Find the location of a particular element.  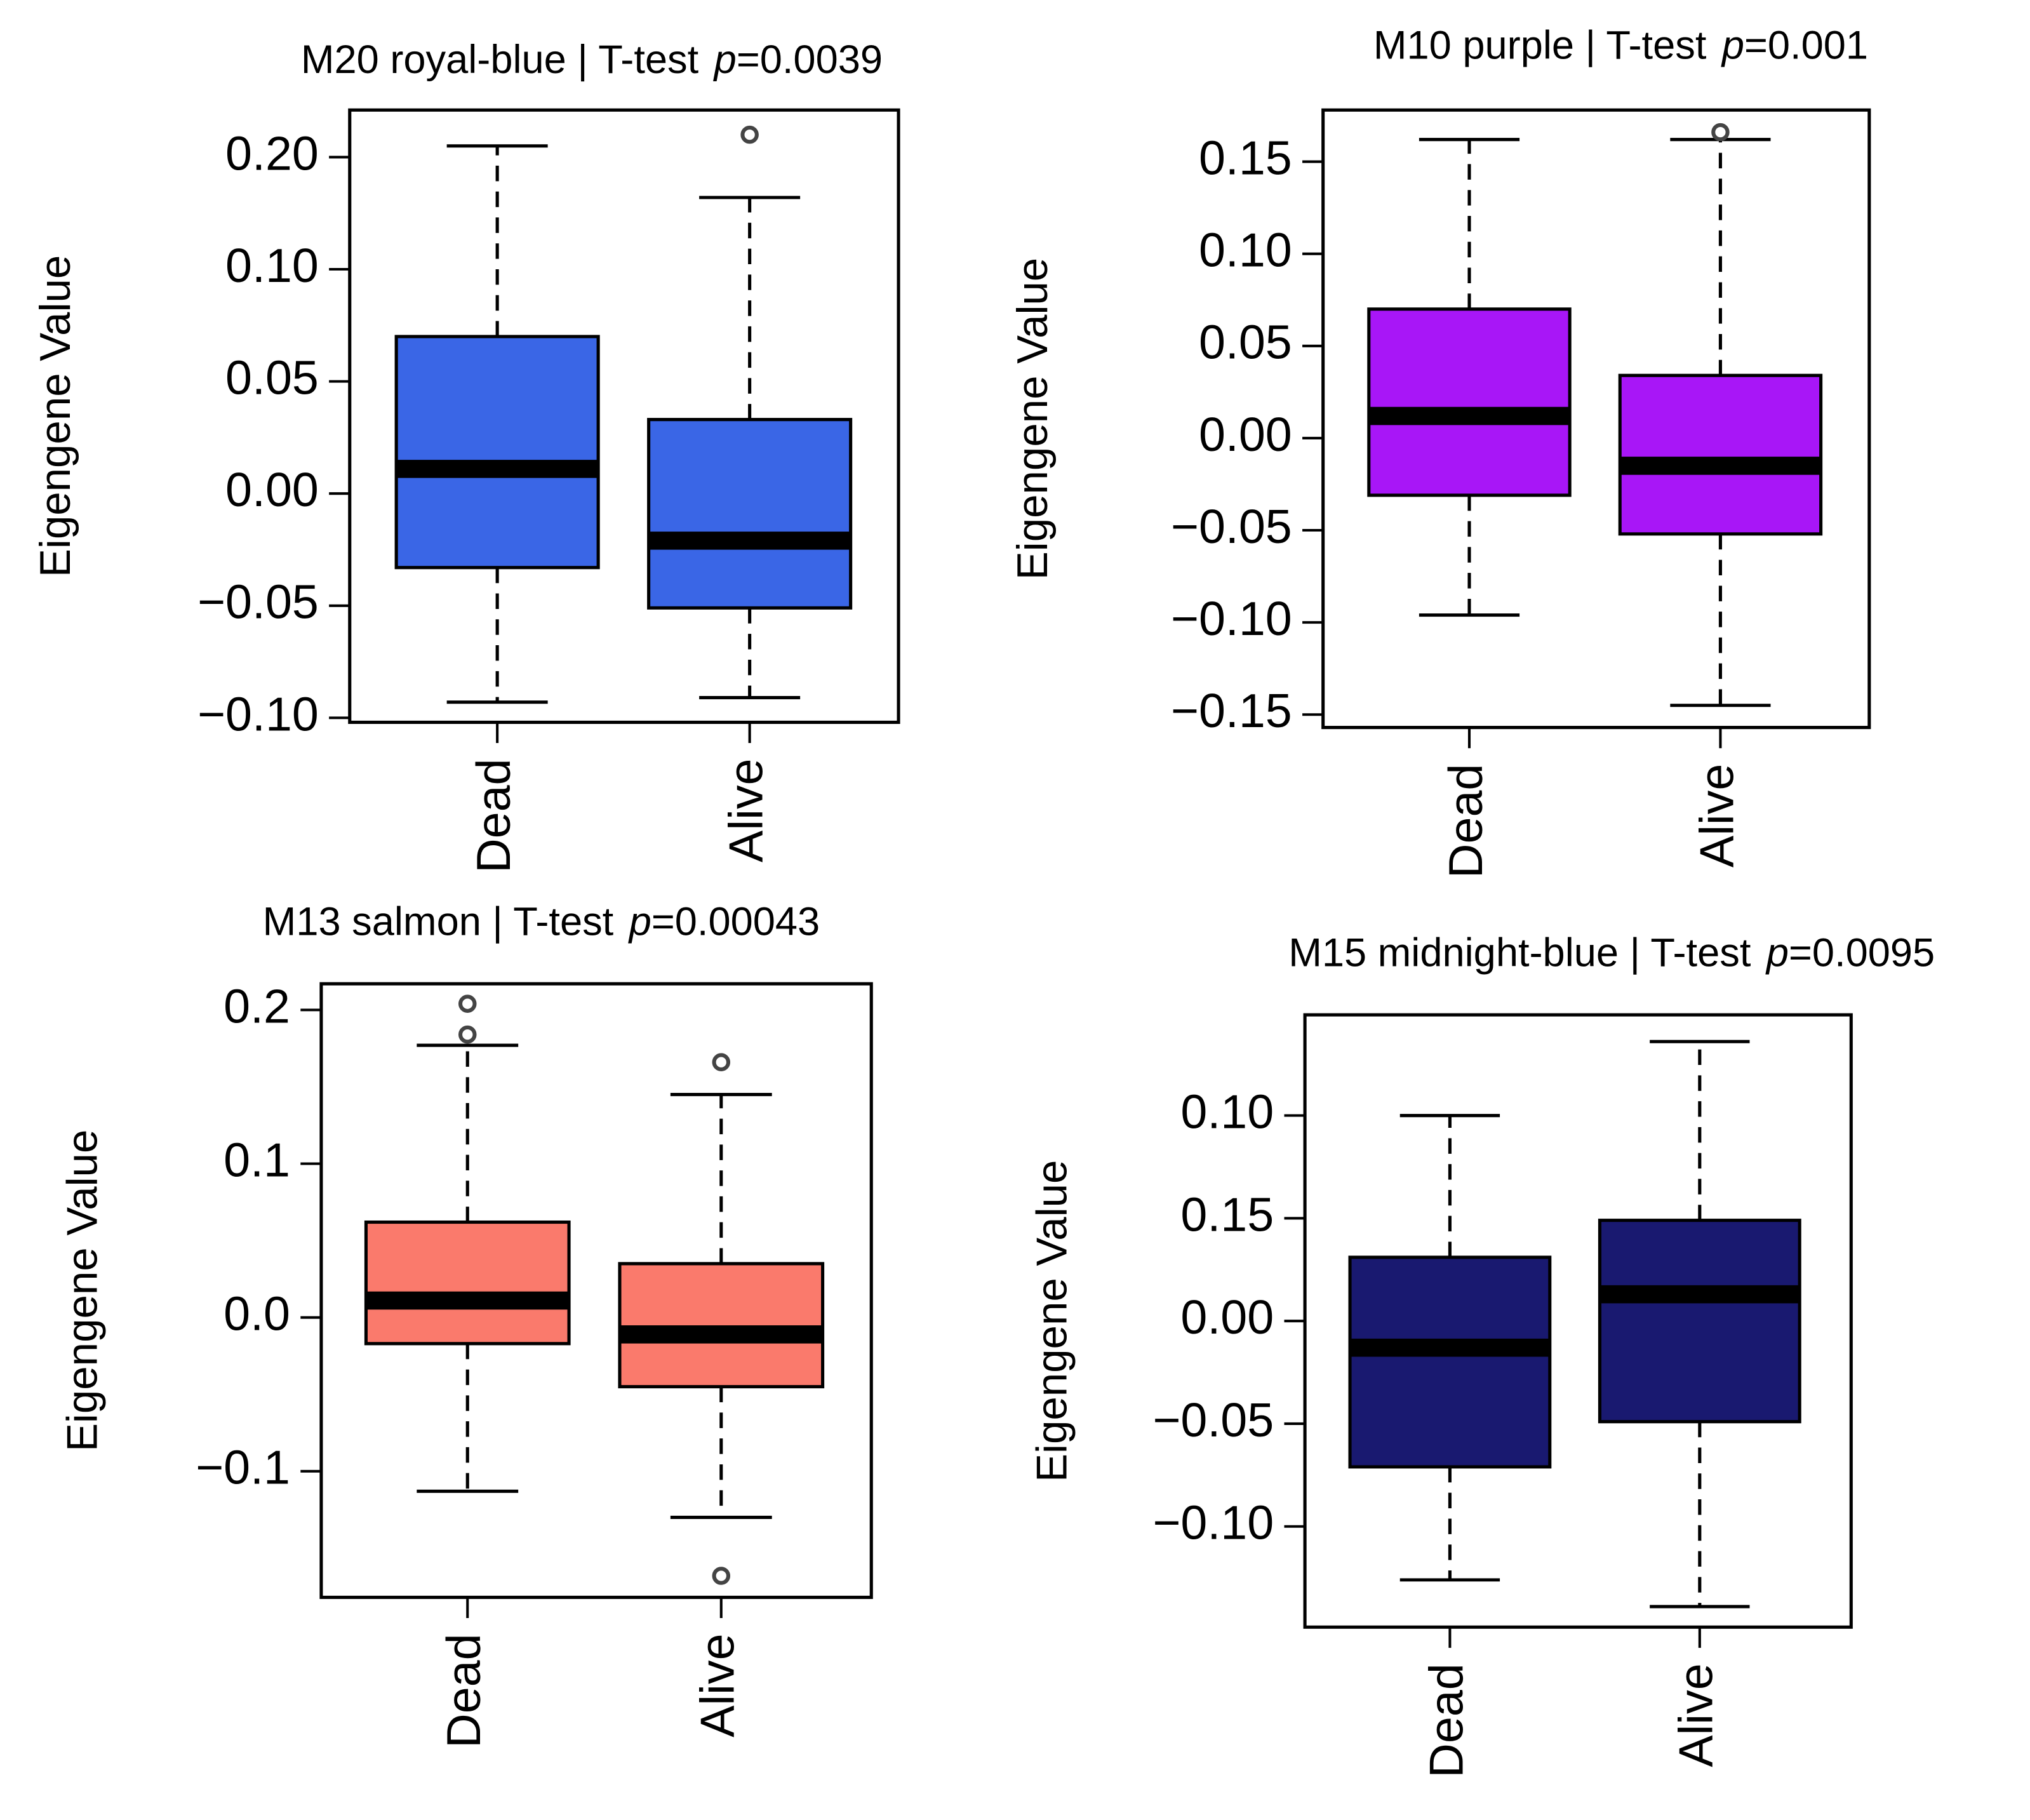

title-text: M15 midnight-blue | T-test is located at coordinates (1520, 952).